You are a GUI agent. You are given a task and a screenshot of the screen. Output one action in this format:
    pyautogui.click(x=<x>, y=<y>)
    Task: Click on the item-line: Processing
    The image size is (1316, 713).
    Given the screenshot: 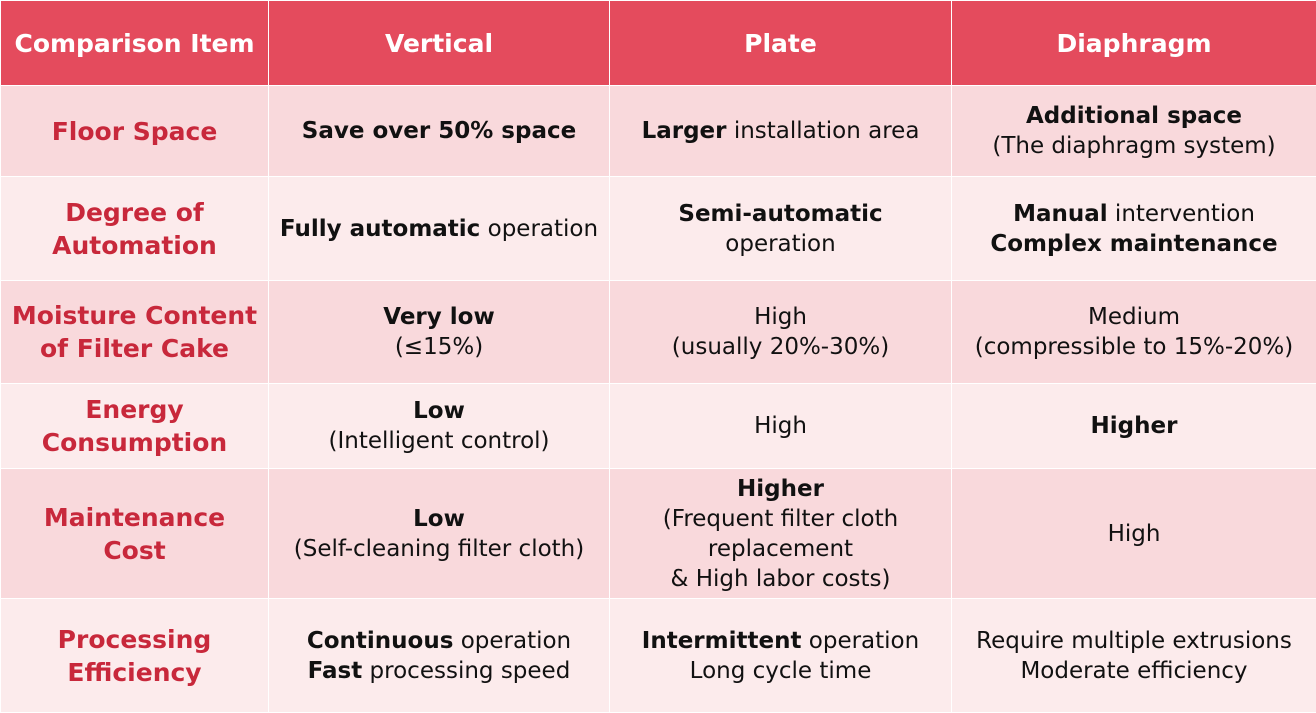 What is the action you would take?
    pyautogui.click(x=134, y=639)
    